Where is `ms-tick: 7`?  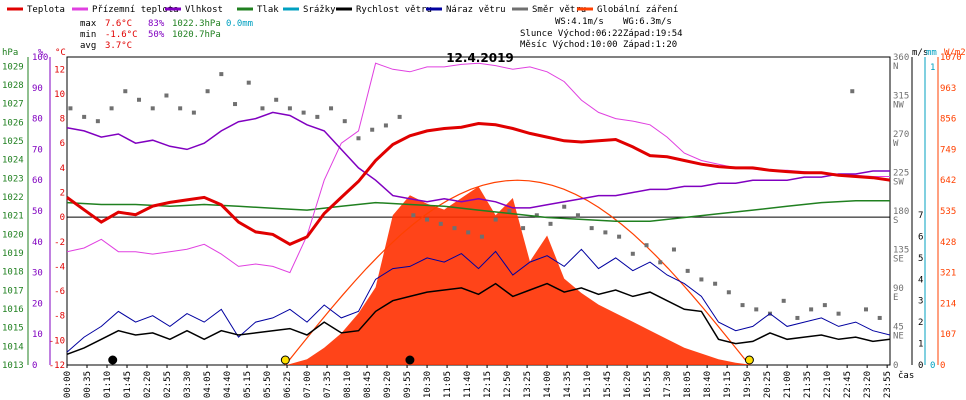
ms-tick: 7 is located at coordinates (920, 216).